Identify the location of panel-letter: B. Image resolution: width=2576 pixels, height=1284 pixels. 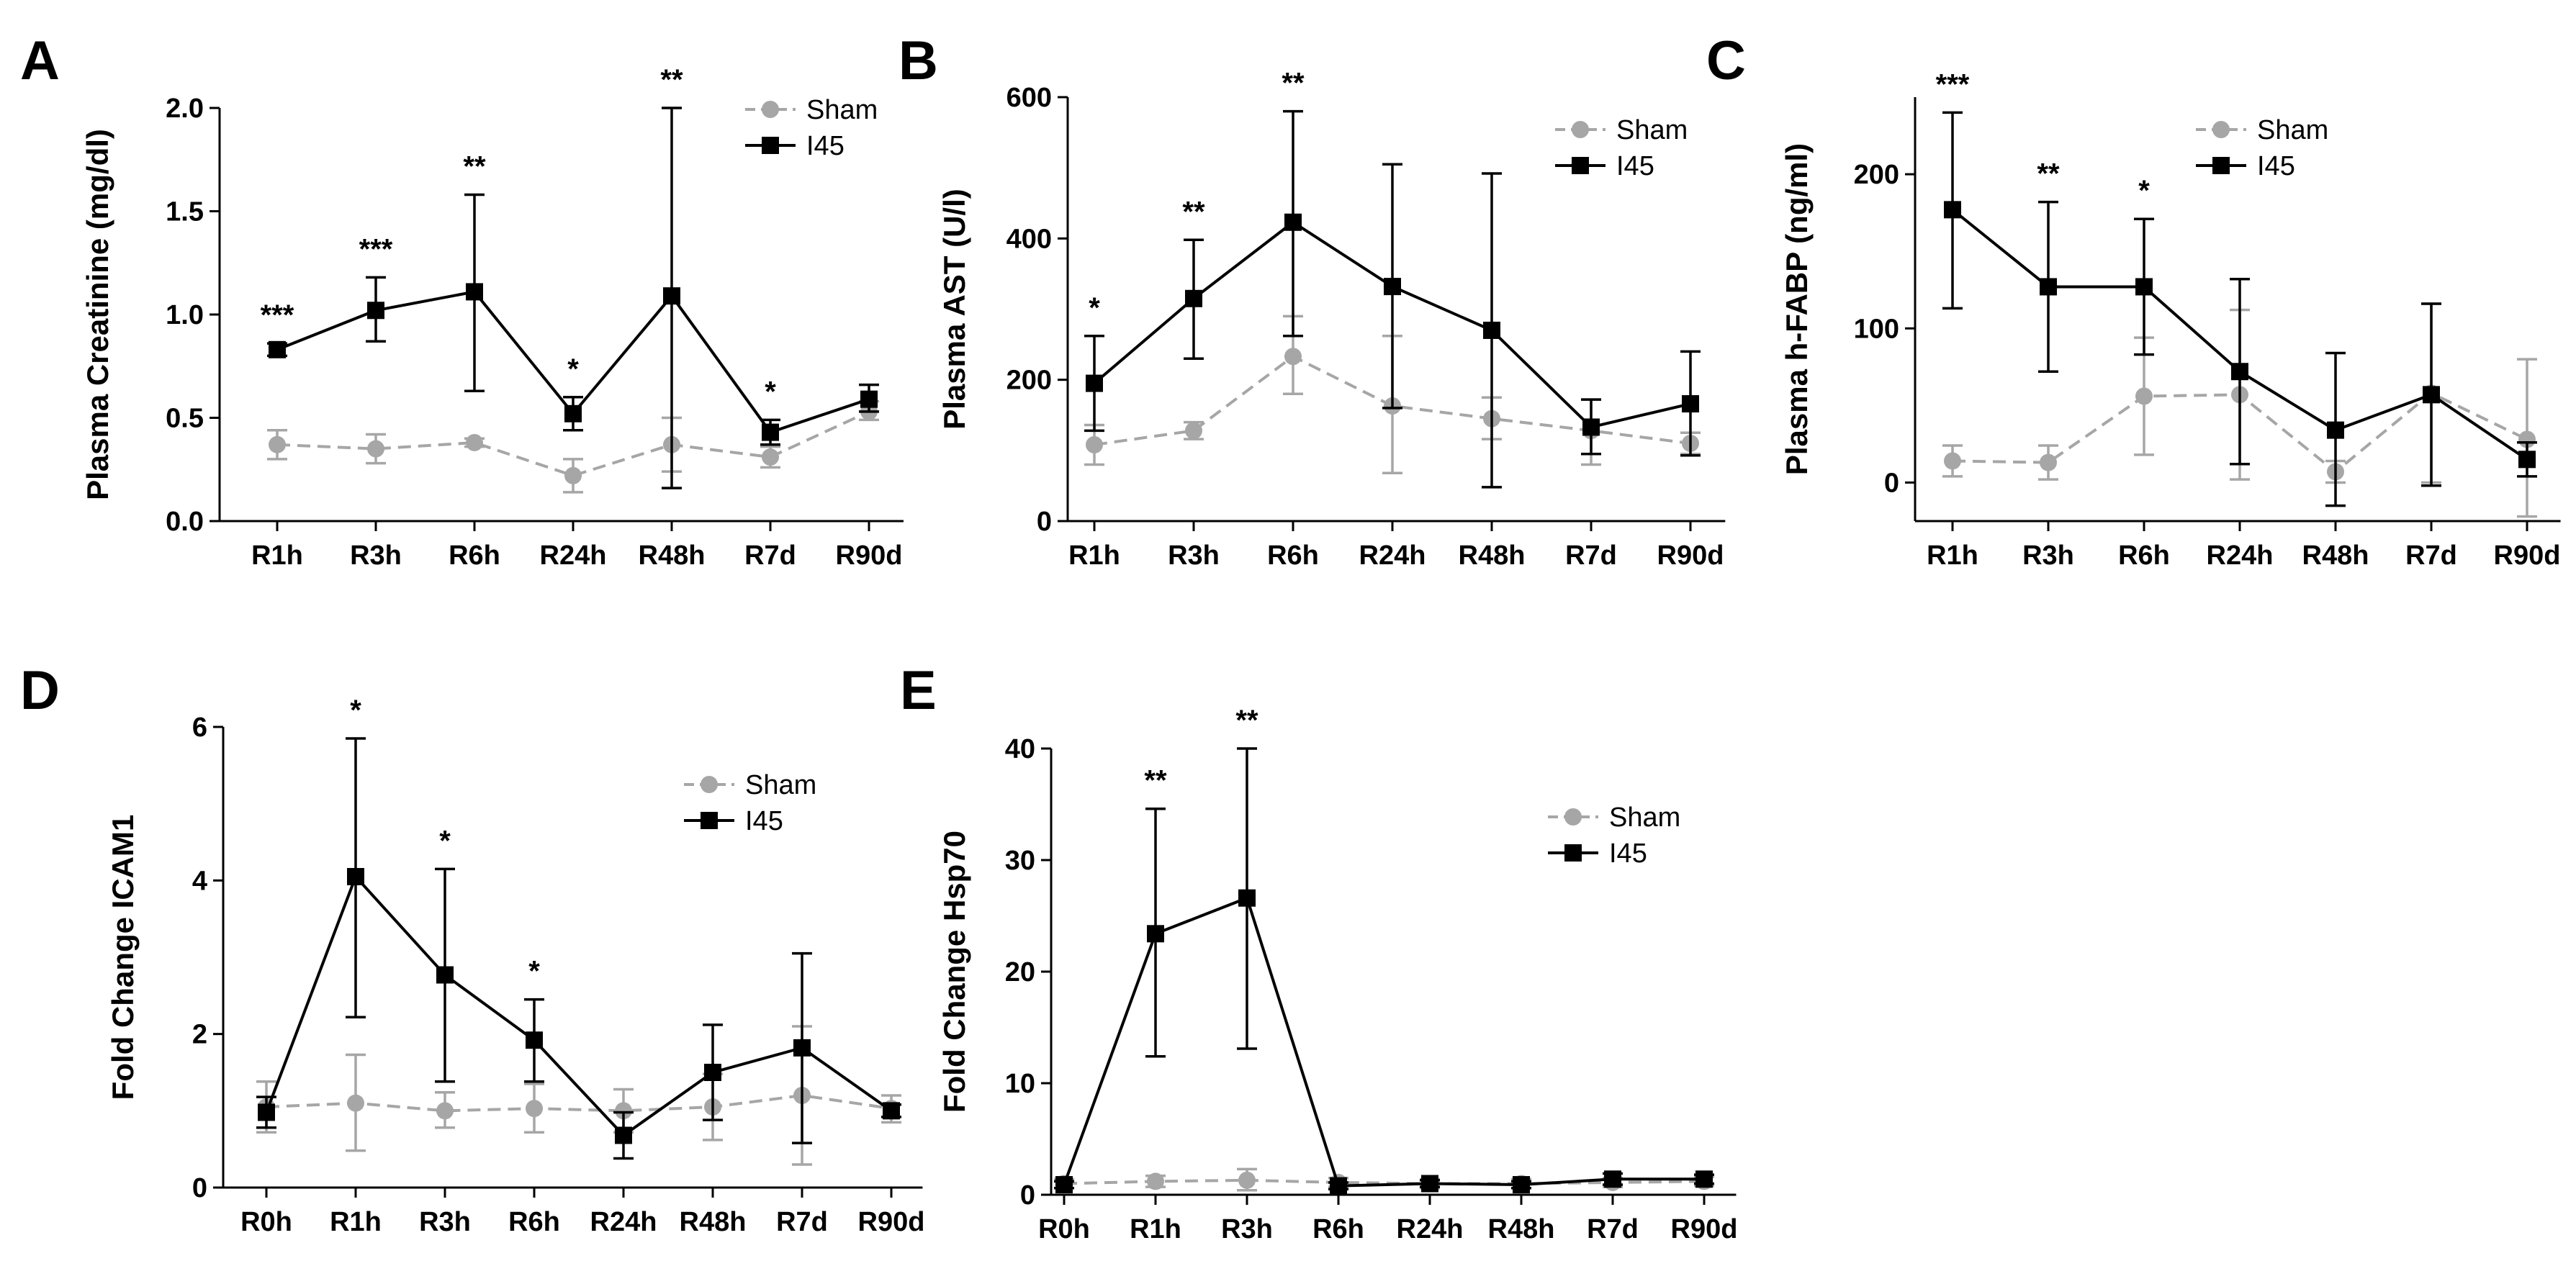
(918, 60).